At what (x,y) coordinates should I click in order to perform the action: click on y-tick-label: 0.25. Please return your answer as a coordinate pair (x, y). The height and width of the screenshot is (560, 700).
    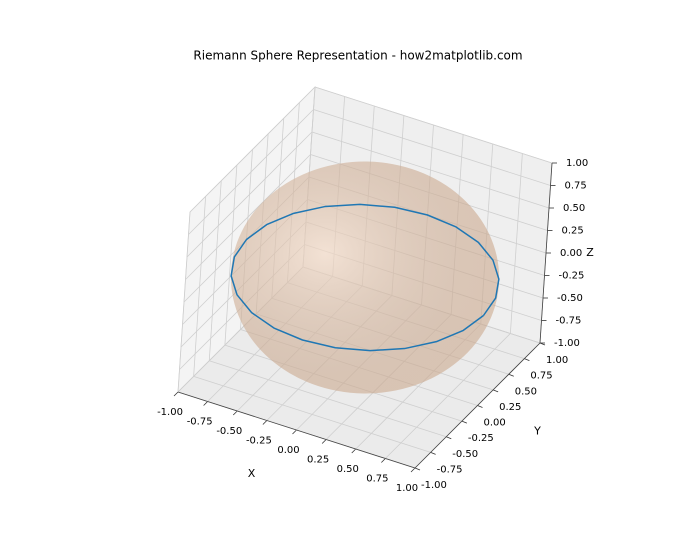
    Looking at the image, I should click on (510, 407).